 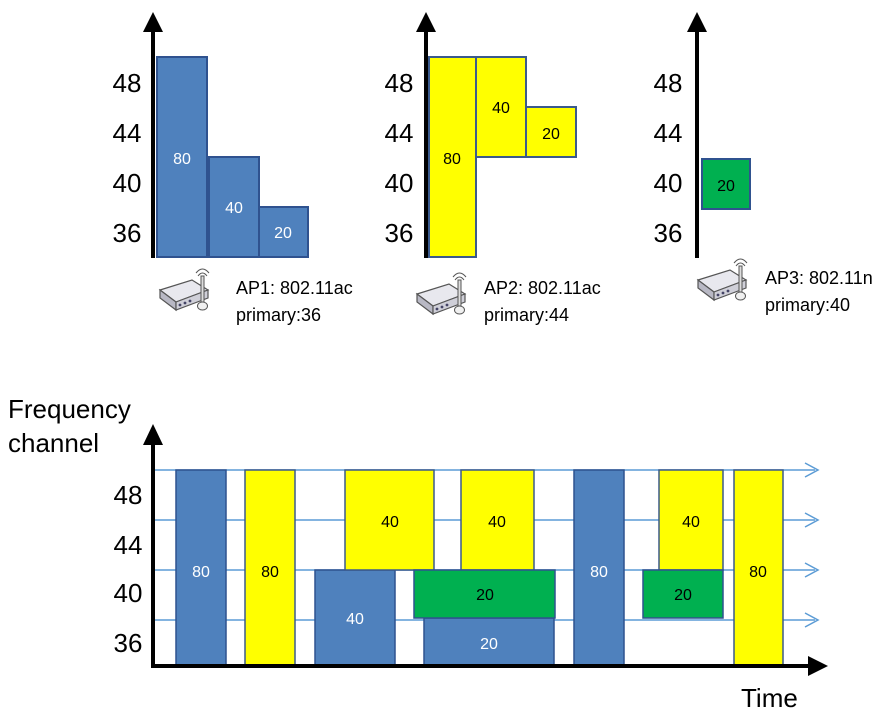 I want to click on ap2-bar-80-label: 80, so click(x=452, y=159).